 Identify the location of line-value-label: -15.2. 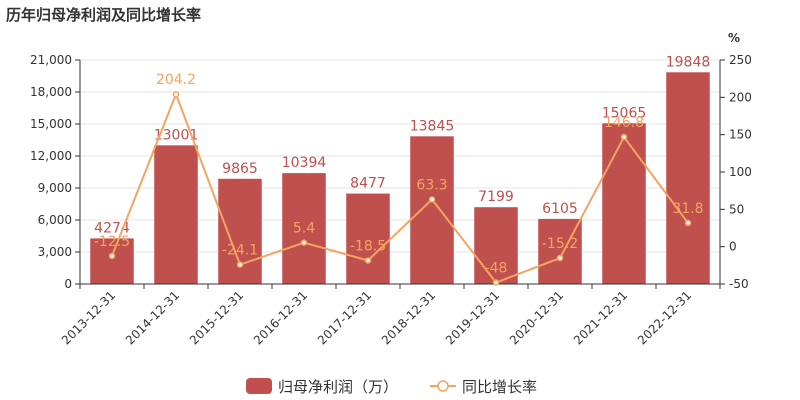
(560, 244).